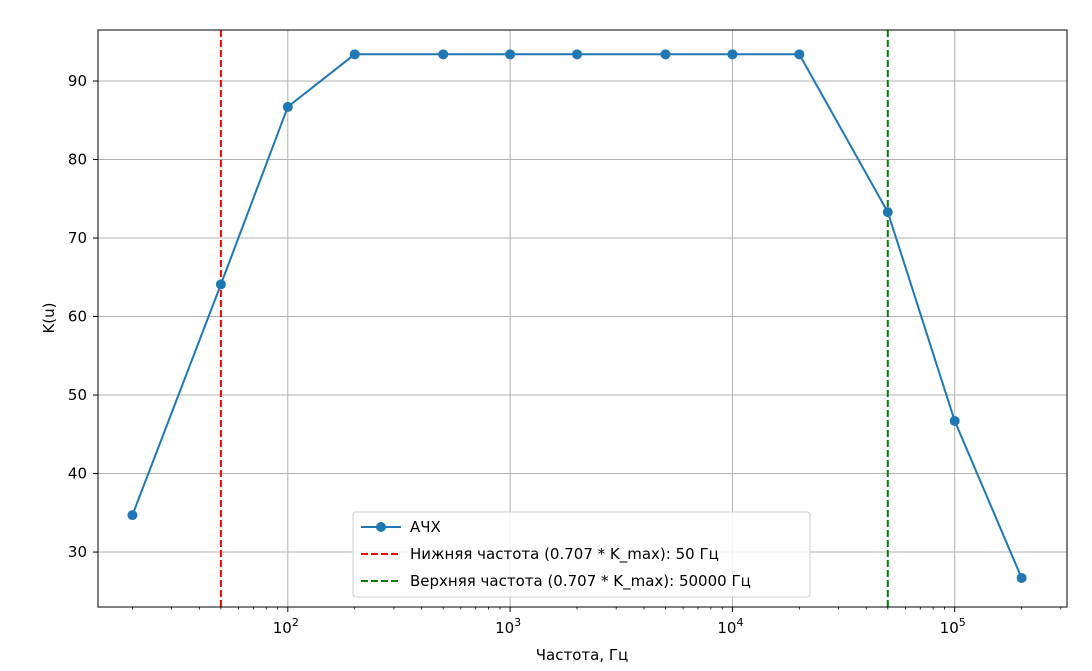  I want to click on legend-marker, so click(381, 527).